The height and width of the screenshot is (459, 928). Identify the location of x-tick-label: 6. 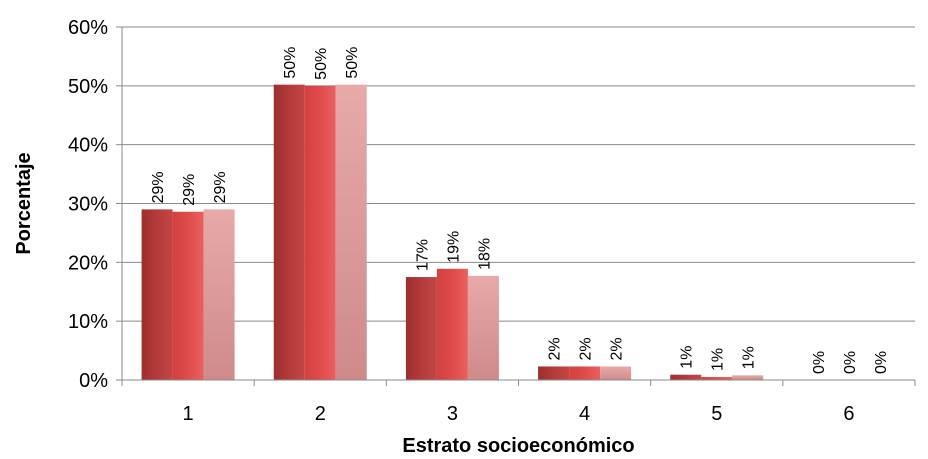
(848, 414).